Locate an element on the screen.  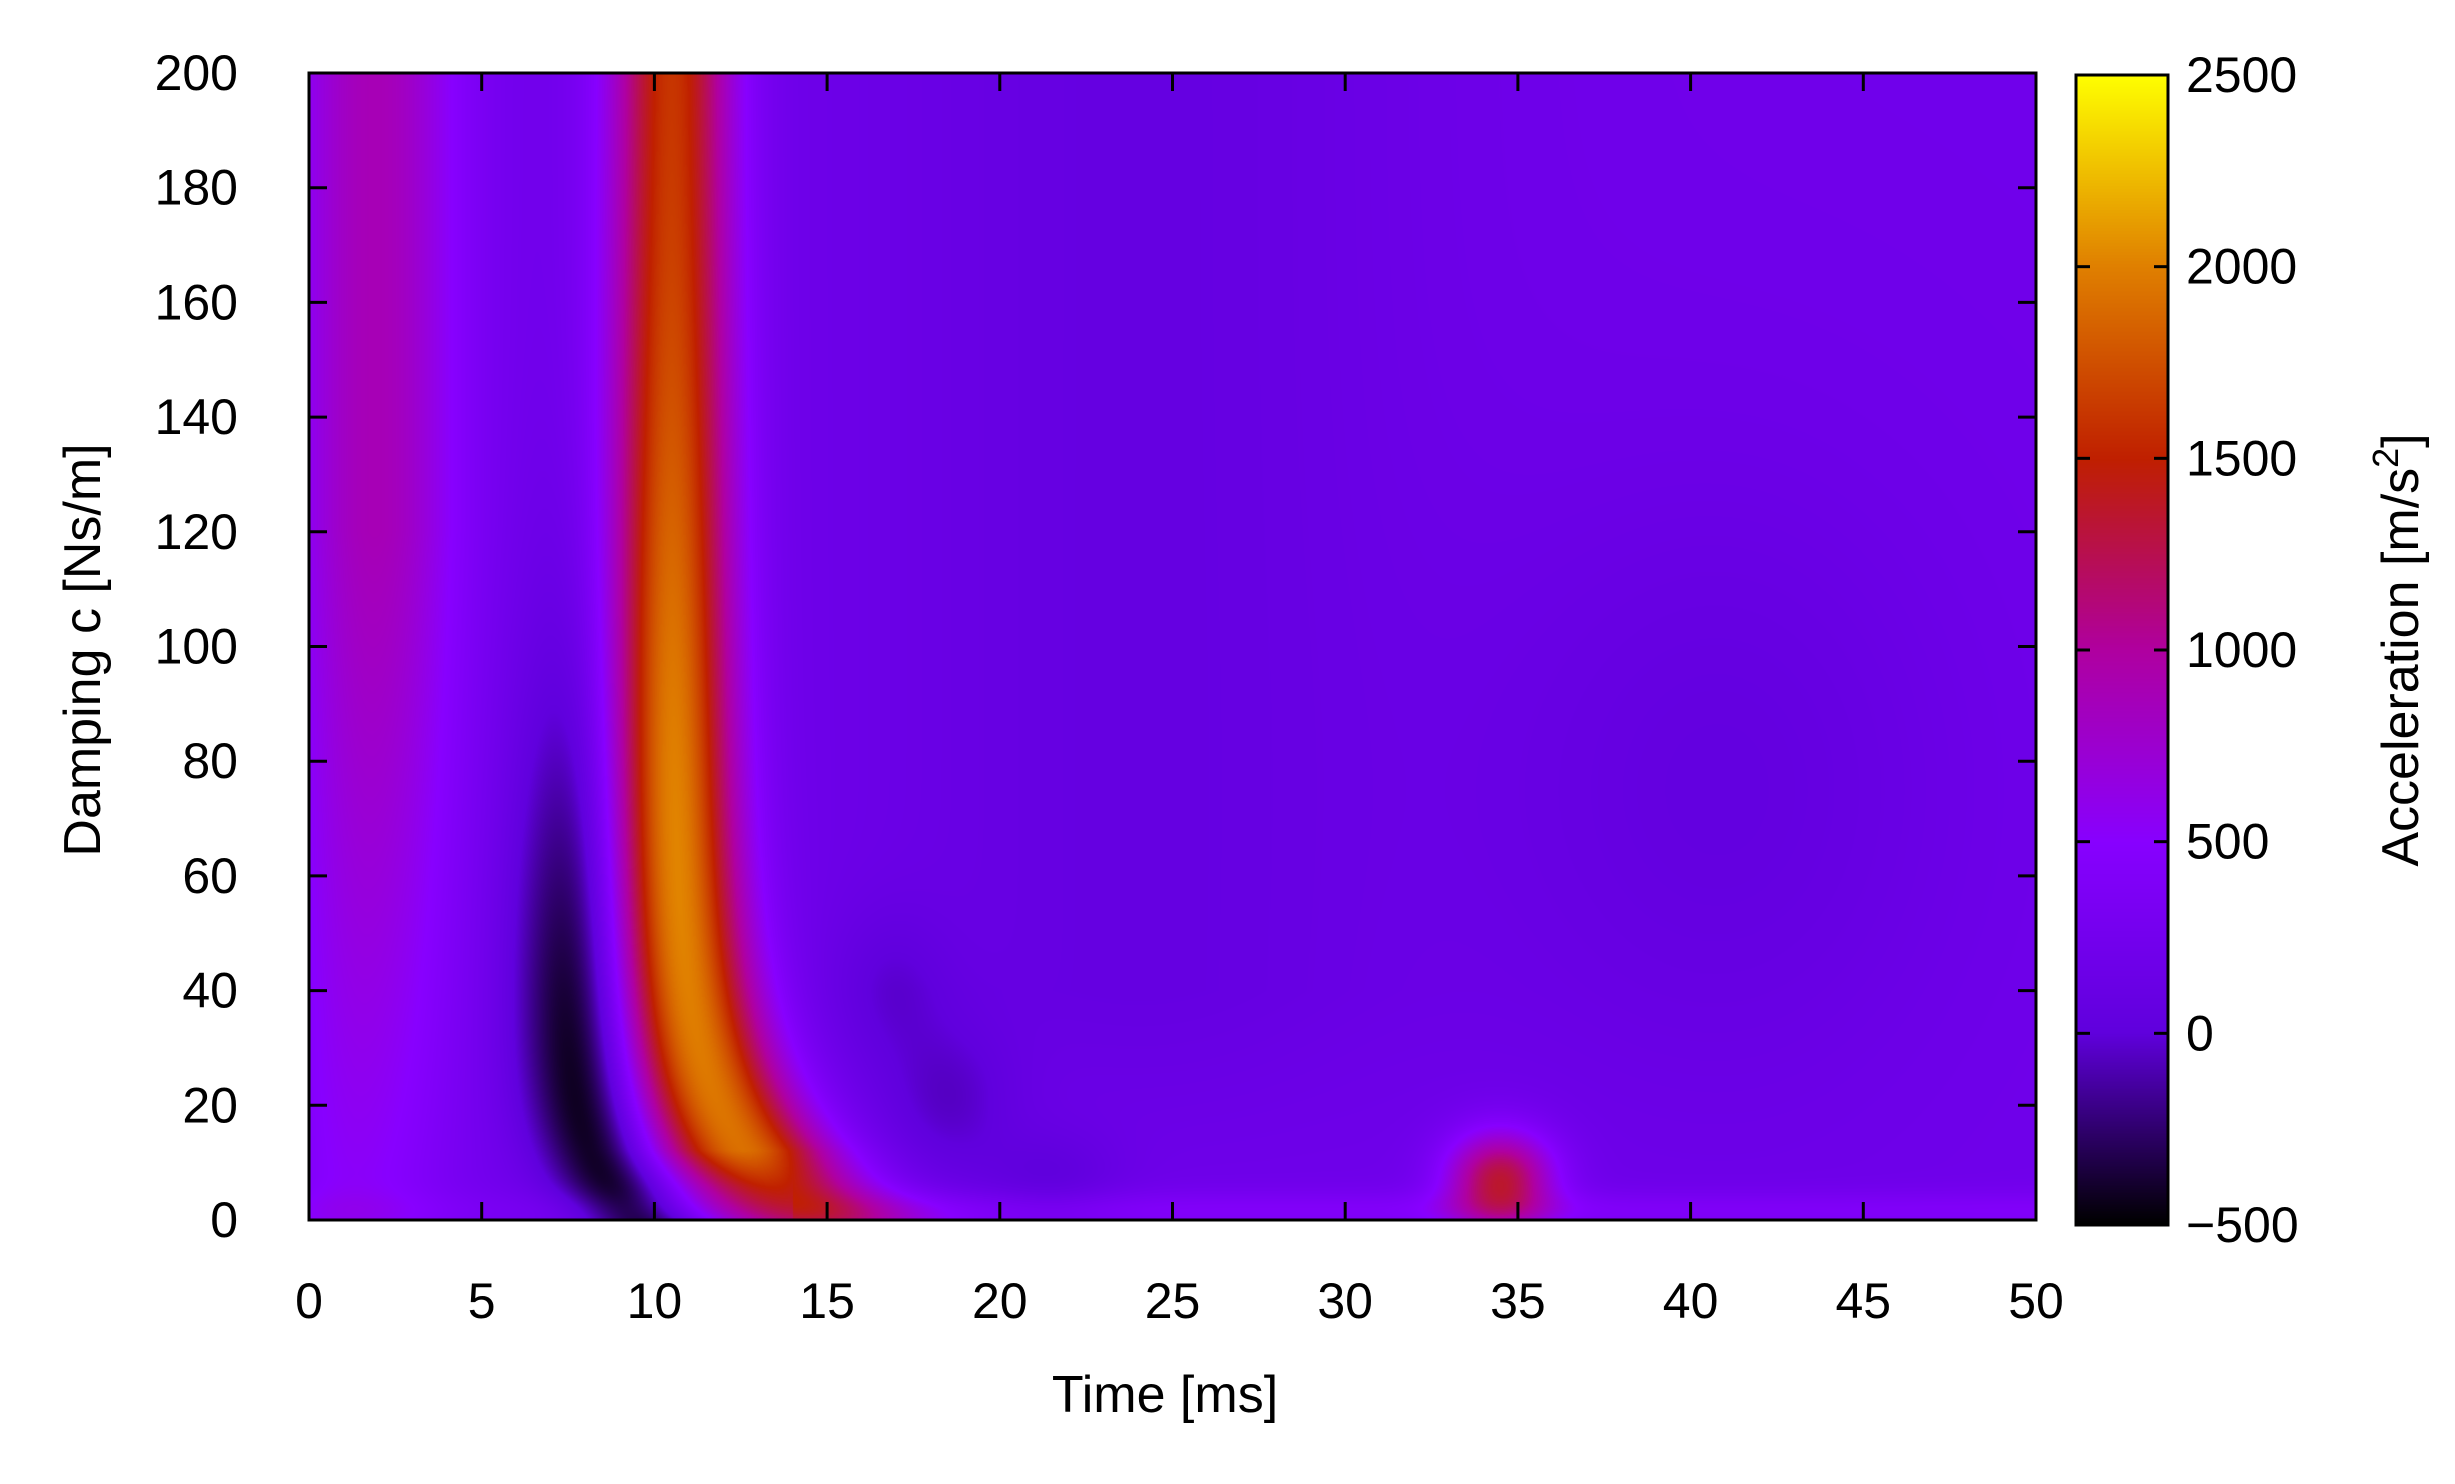
colorbar-label-end: ] is located at coordinates (2401, 440).